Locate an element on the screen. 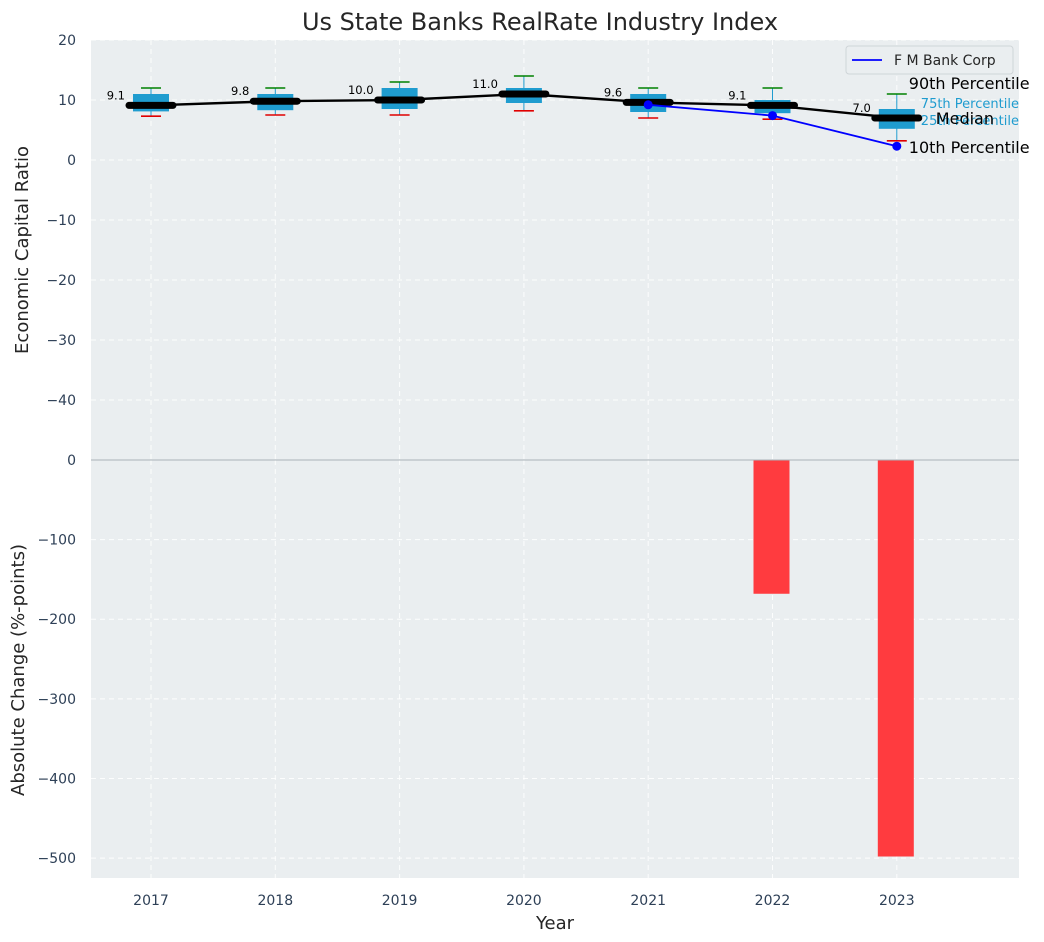 This screenshot has height=942, width=1044. top-y-axis-label: Economic Capital Ratio is located at coordinates (22, 250).